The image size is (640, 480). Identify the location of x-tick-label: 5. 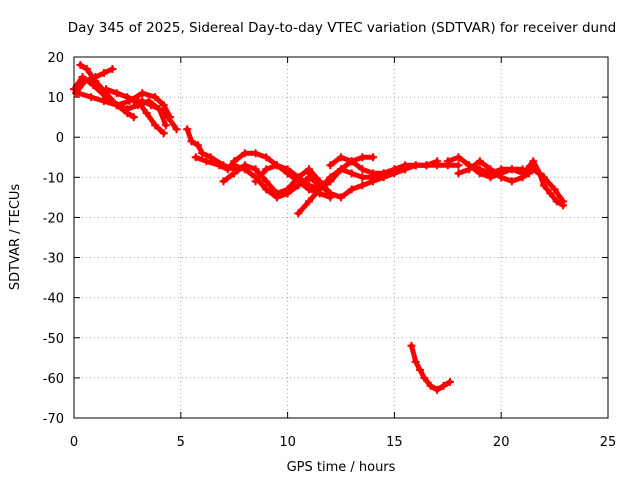
(181, 442).